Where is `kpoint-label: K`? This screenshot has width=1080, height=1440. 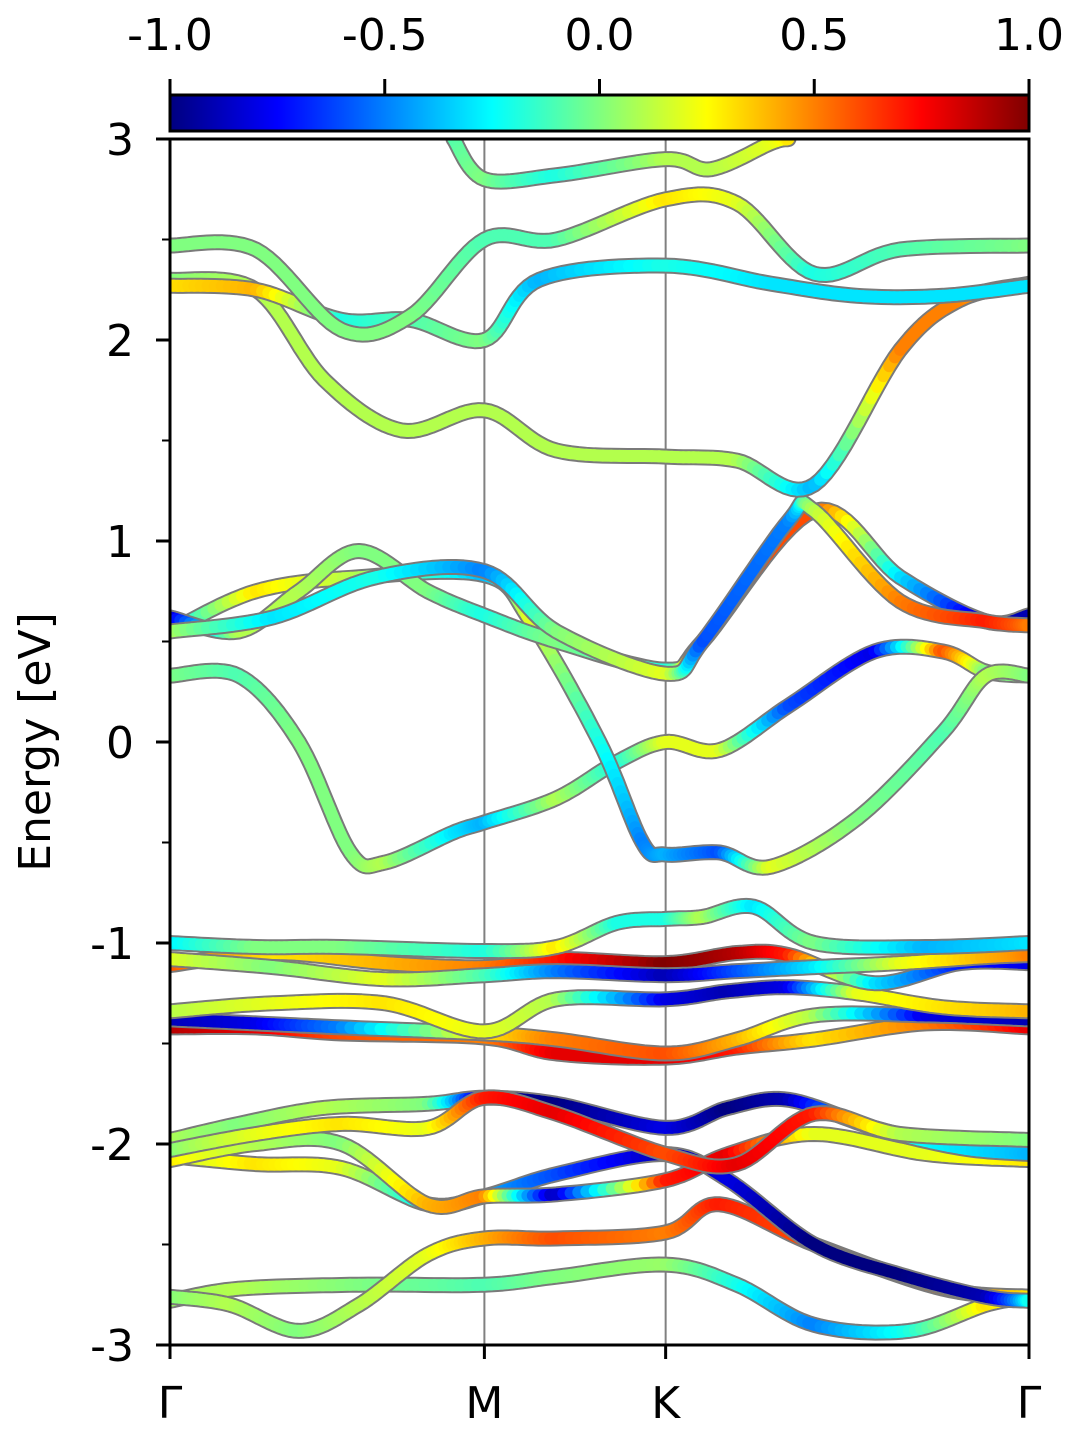
kpoint-label: K is located at coordinates (666, 1403).